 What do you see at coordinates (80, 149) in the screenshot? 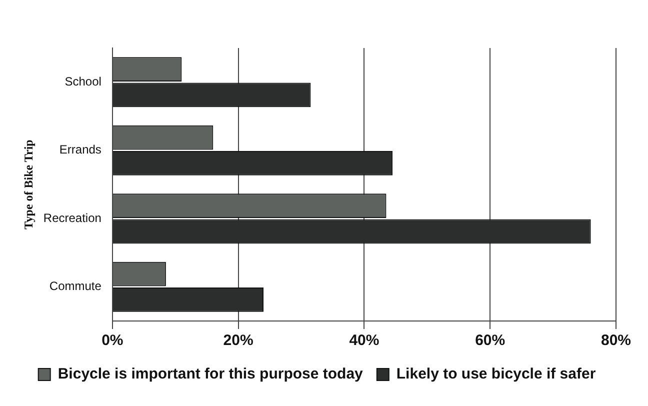
I see `y-tick-label: Errands` at bounding box center [80, 149].